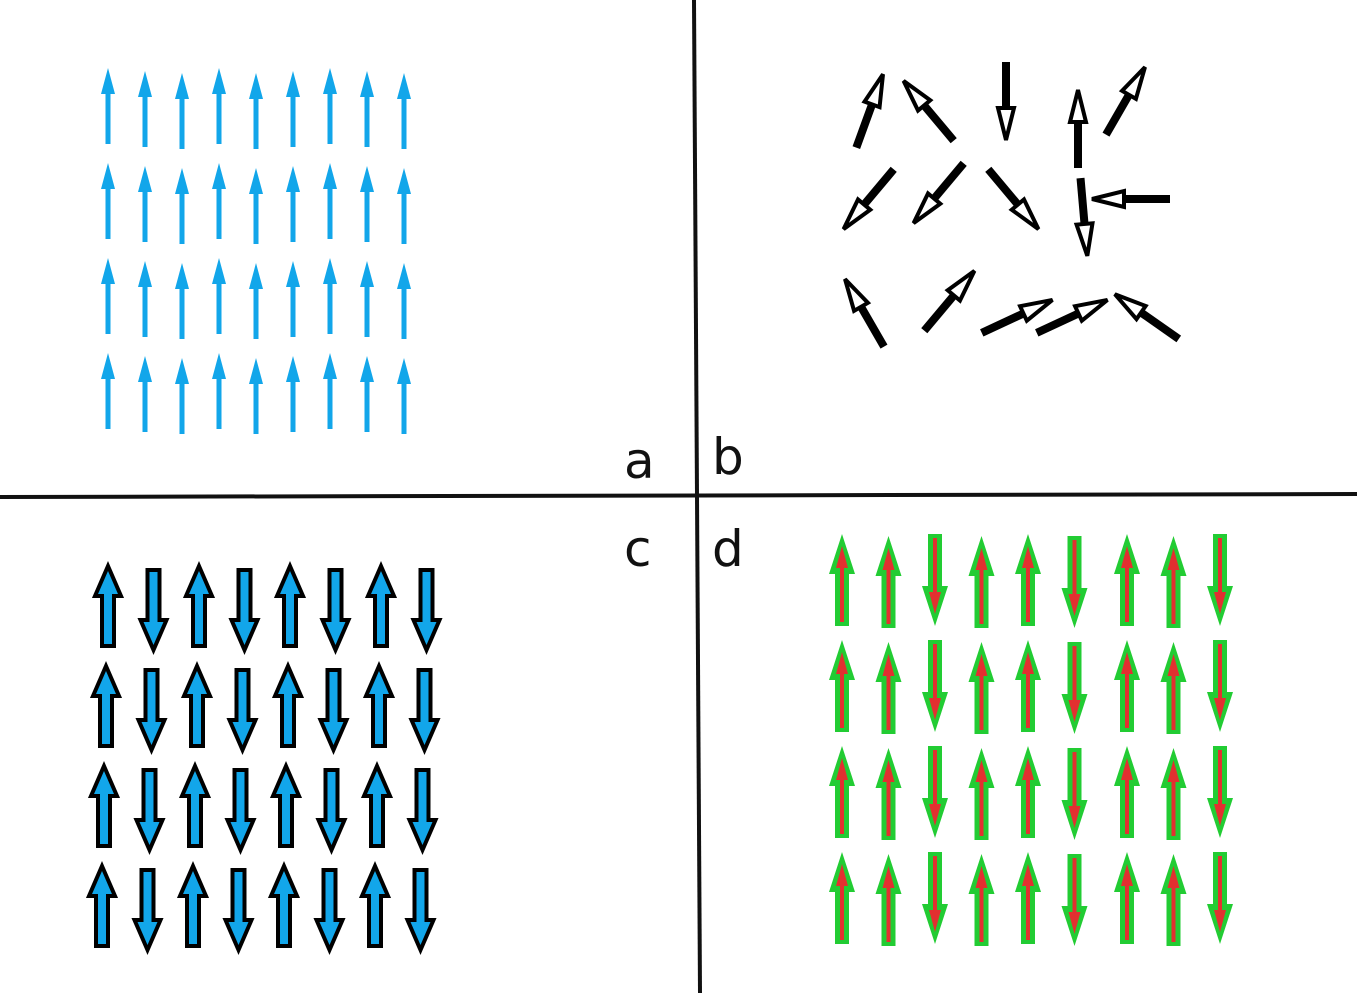 Image resolution: width=1357 pixels, height=993 pixels. Describe the element at coordinates (1031, 740) in the screenshot. I see `panel-d-ferrimagnetic` at that location.